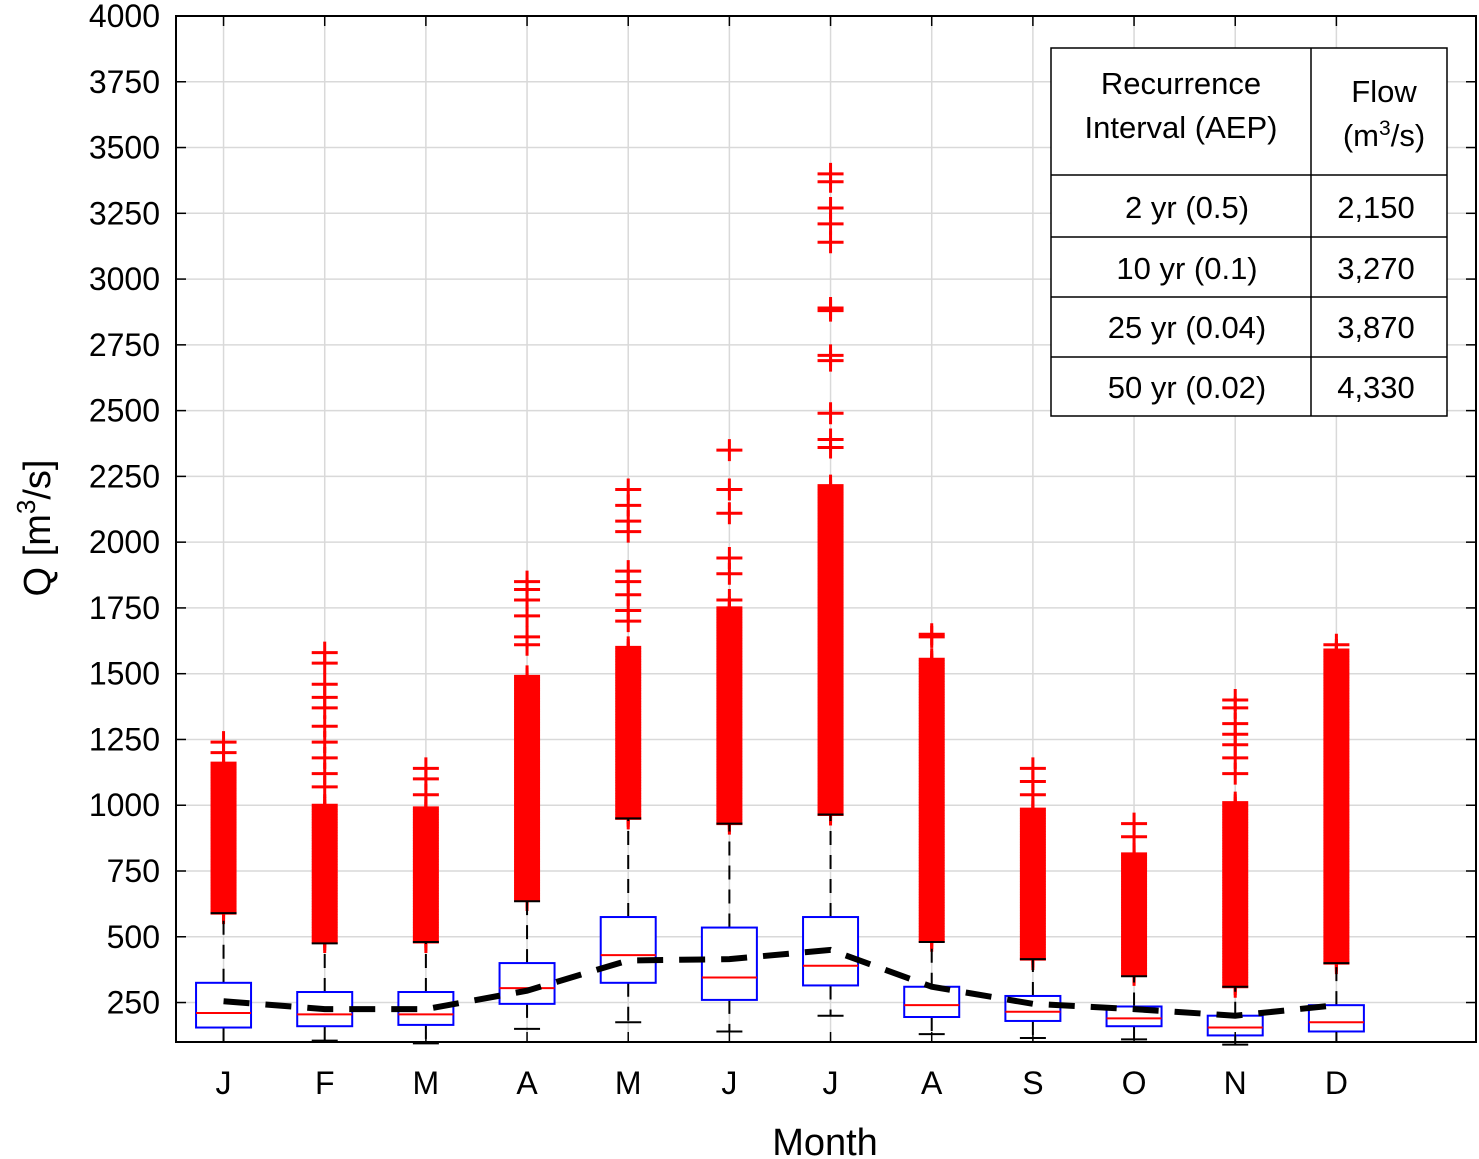 This screenshot has width=1479, height=1159. I want to click on y-tick-label: 2750, so click(124, 345).